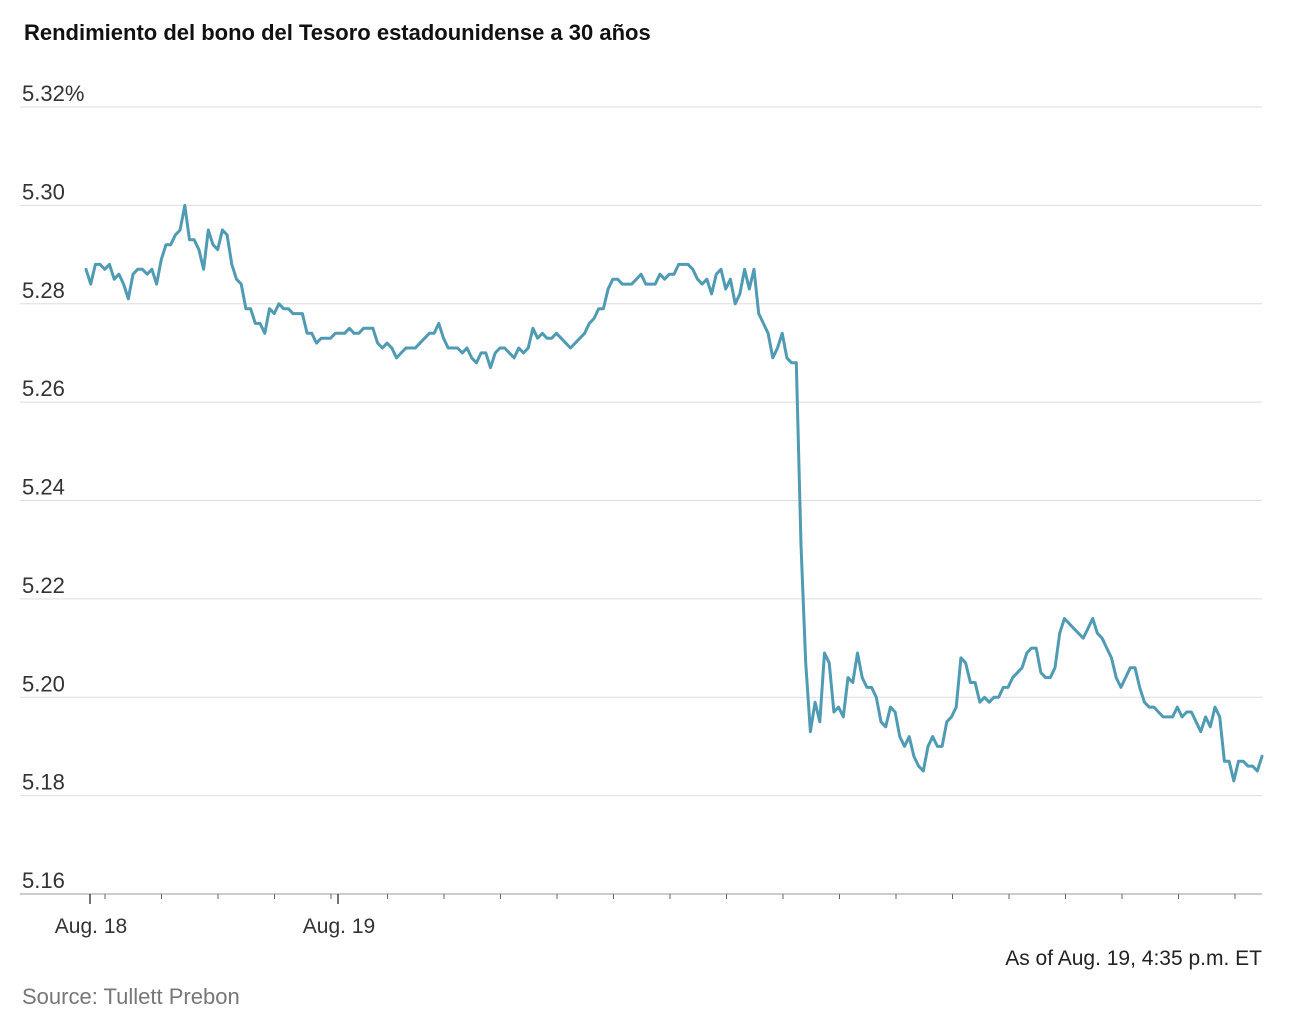  What do you see at coordinates (91, 926) in the screenshot?
I see `x-tick-label: Aug. 18` at bounding box center [91, 926].